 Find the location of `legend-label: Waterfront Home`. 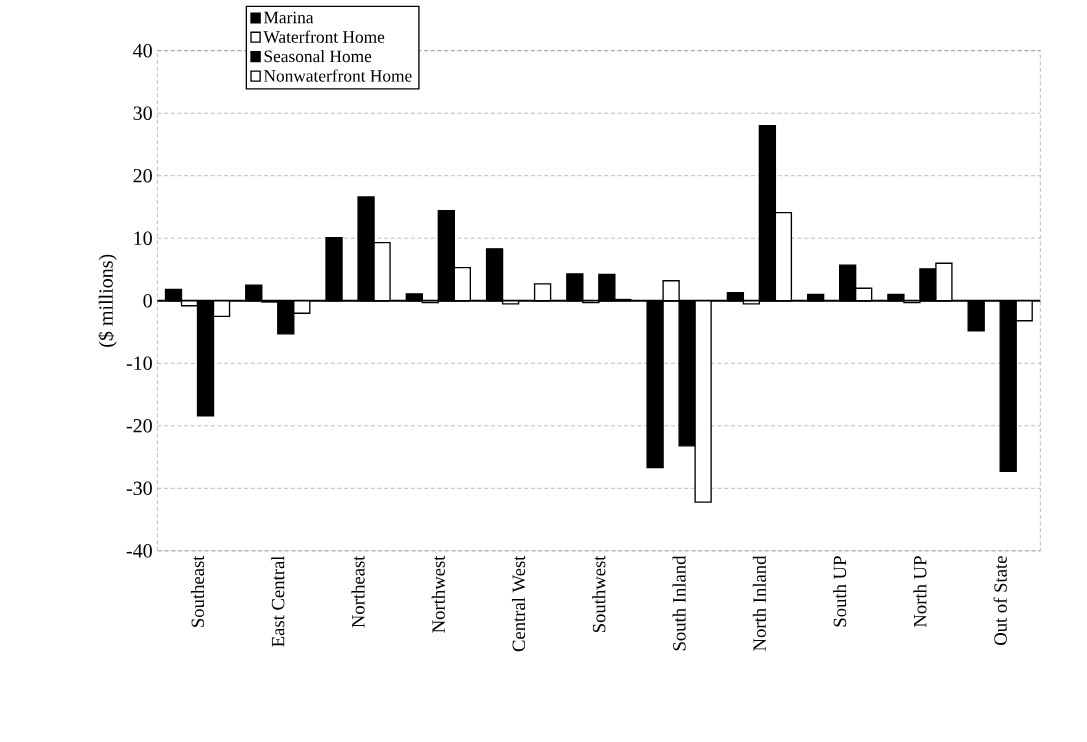

legend-label: Waterfront Home is located at coordinates (324, 37).